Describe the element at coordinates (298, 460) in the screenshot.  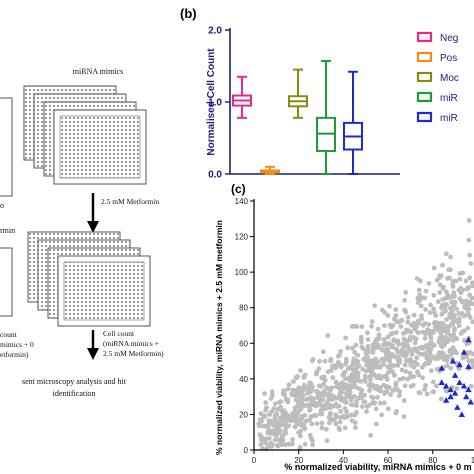
I see `panel-c-xtick-label: 20` at that location.